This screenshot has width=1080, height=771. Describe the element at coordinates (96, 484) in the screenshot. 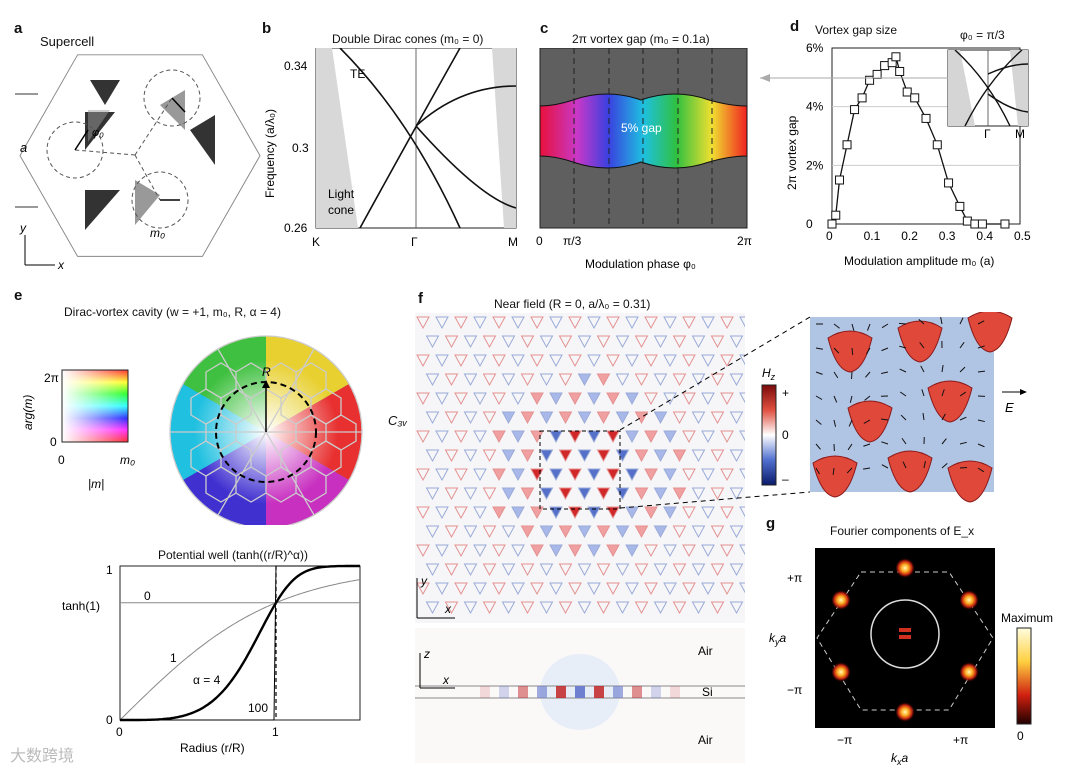

I see `svg-text: |m|` at that location.